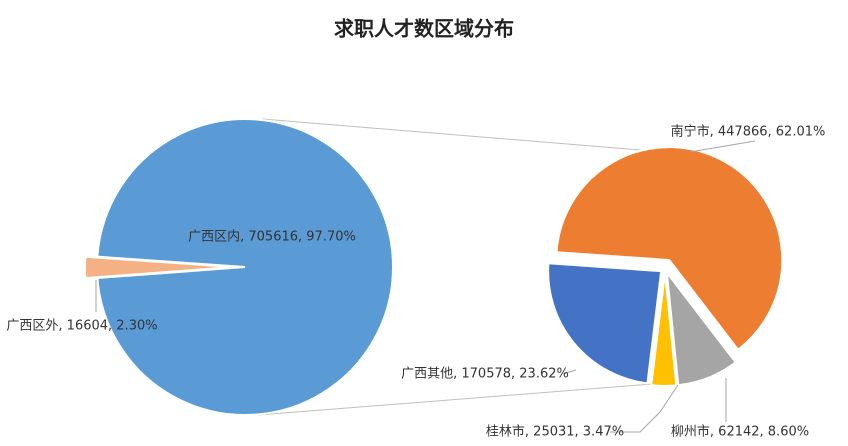  I want to click on data-label: 广西其他, 170578, 23.62%, so click(485, 374).